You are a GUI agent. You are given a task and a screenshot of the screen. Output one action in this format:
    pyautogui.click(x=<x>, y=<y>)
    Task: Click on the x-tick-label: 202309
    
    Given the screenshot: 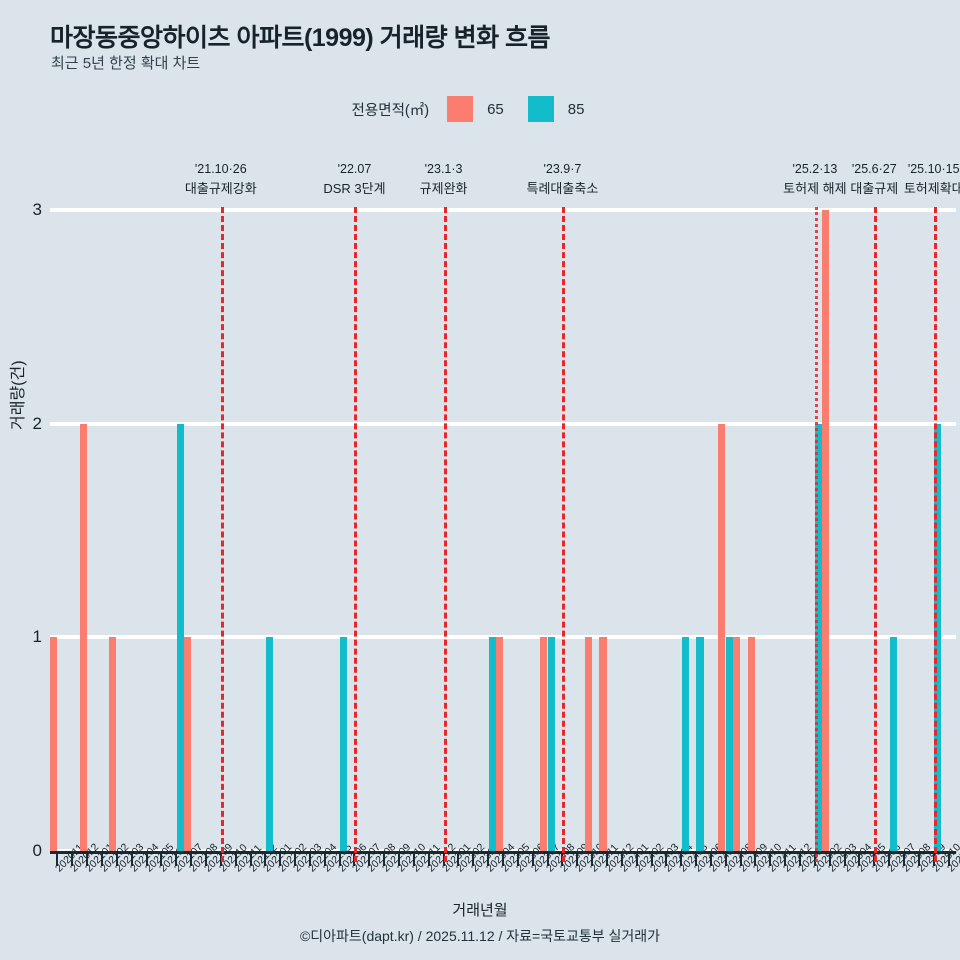 What is the action you would take?
    pyautogui.click(x=575, y=858)
    